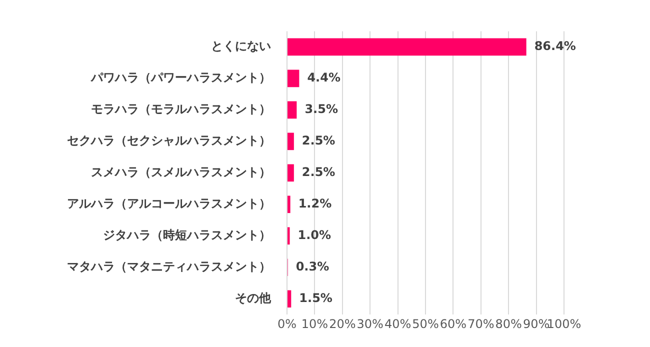  Describe the element at coordinates (181, 172) in the screenshot. I see `y-tick-label: スメハラ（スメルハラスメント）` at that location.